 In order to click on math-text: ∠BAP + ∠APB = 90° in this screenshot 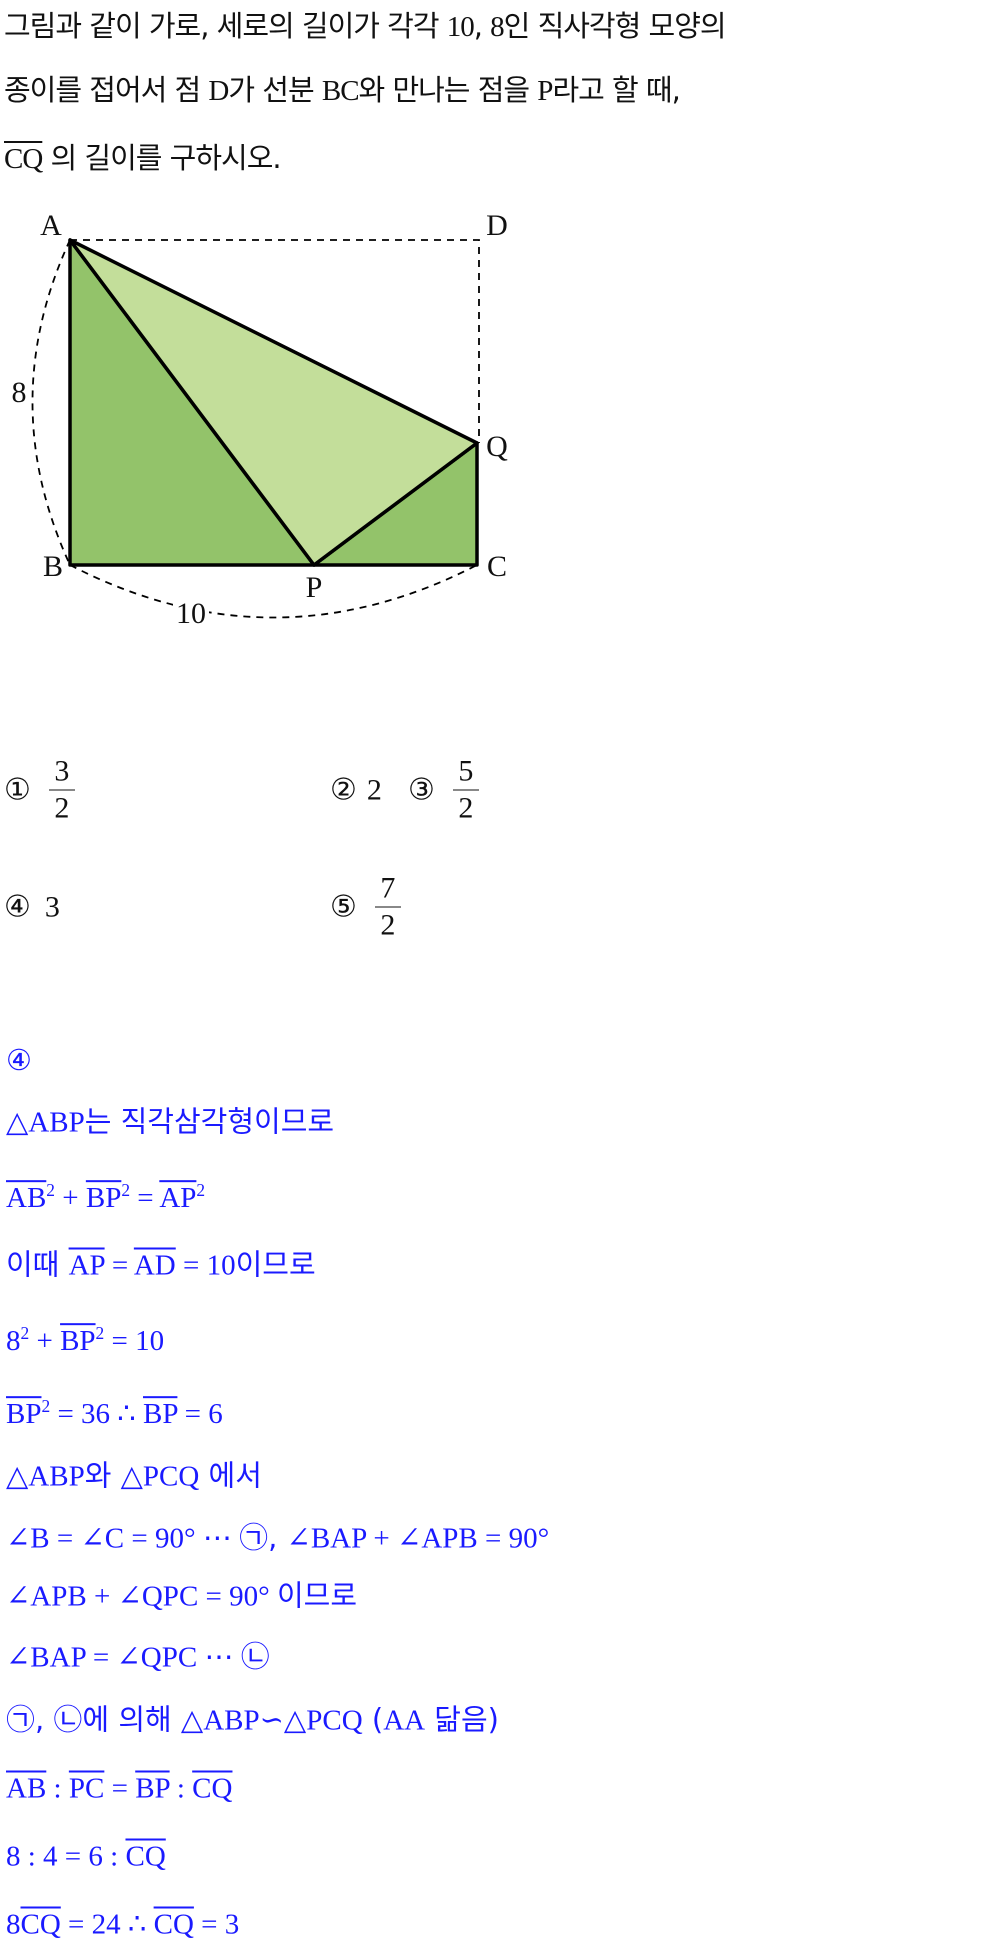, I will do `click(418, 1538)`.